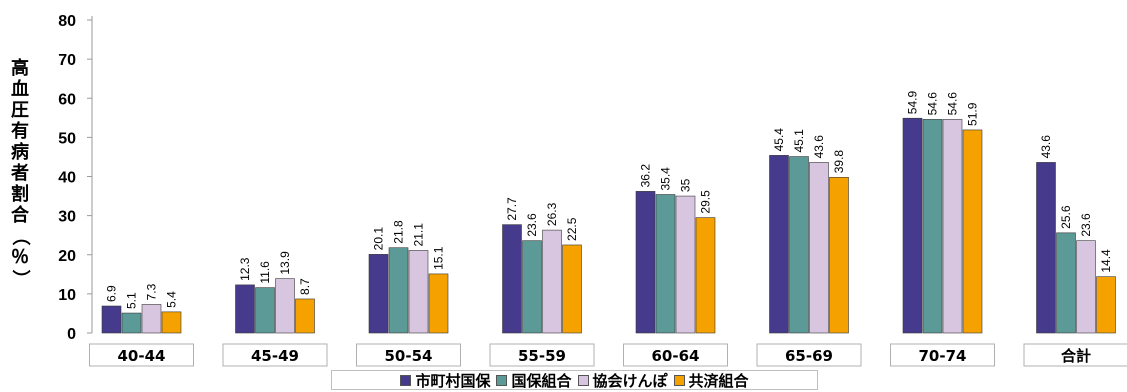  I want to click on x-tick-label: 70-74, so click(943, 356).